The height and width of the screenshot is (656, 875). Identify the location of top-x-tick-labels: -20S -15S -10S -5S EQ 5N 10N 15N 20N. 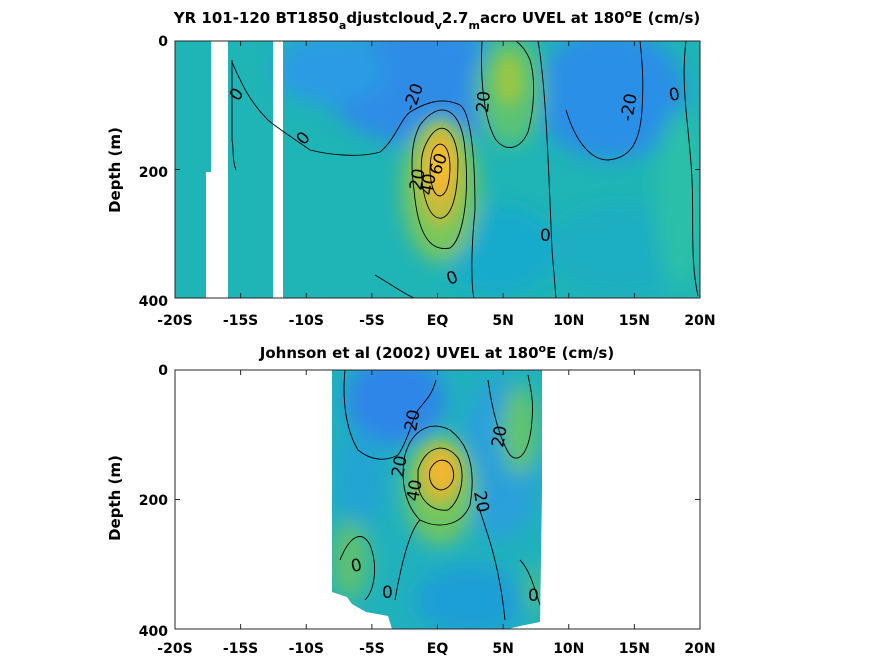
(436, 321).